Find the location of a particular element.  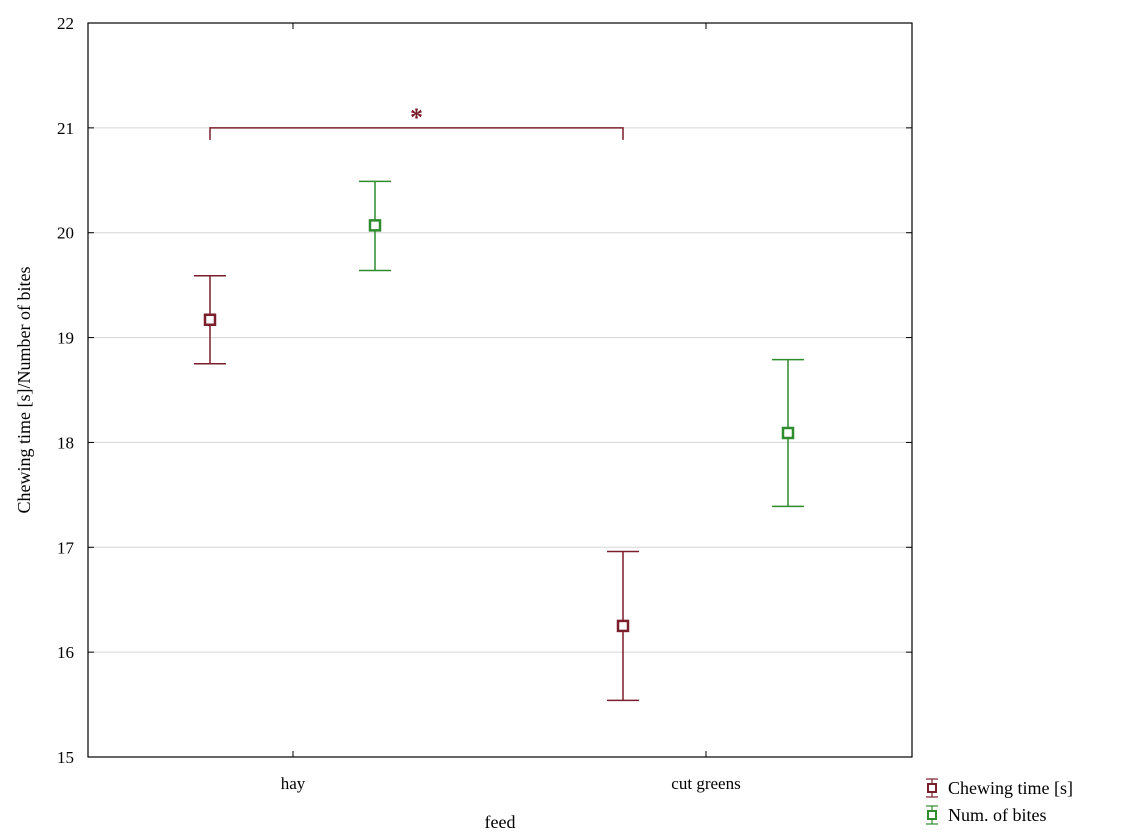

legend-label: Num. of bites is located at coordinates (997, 815).